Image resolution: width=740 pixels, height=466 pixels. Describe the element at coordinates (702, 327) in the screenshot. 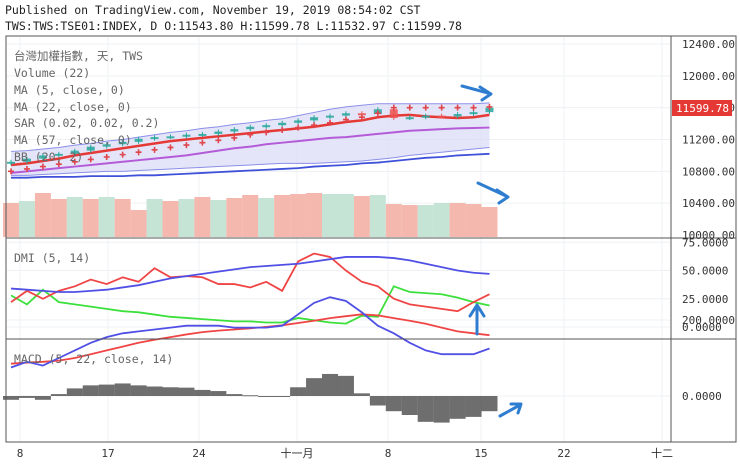

I see `dmi-axis-label-3: 0.0000` at that location.